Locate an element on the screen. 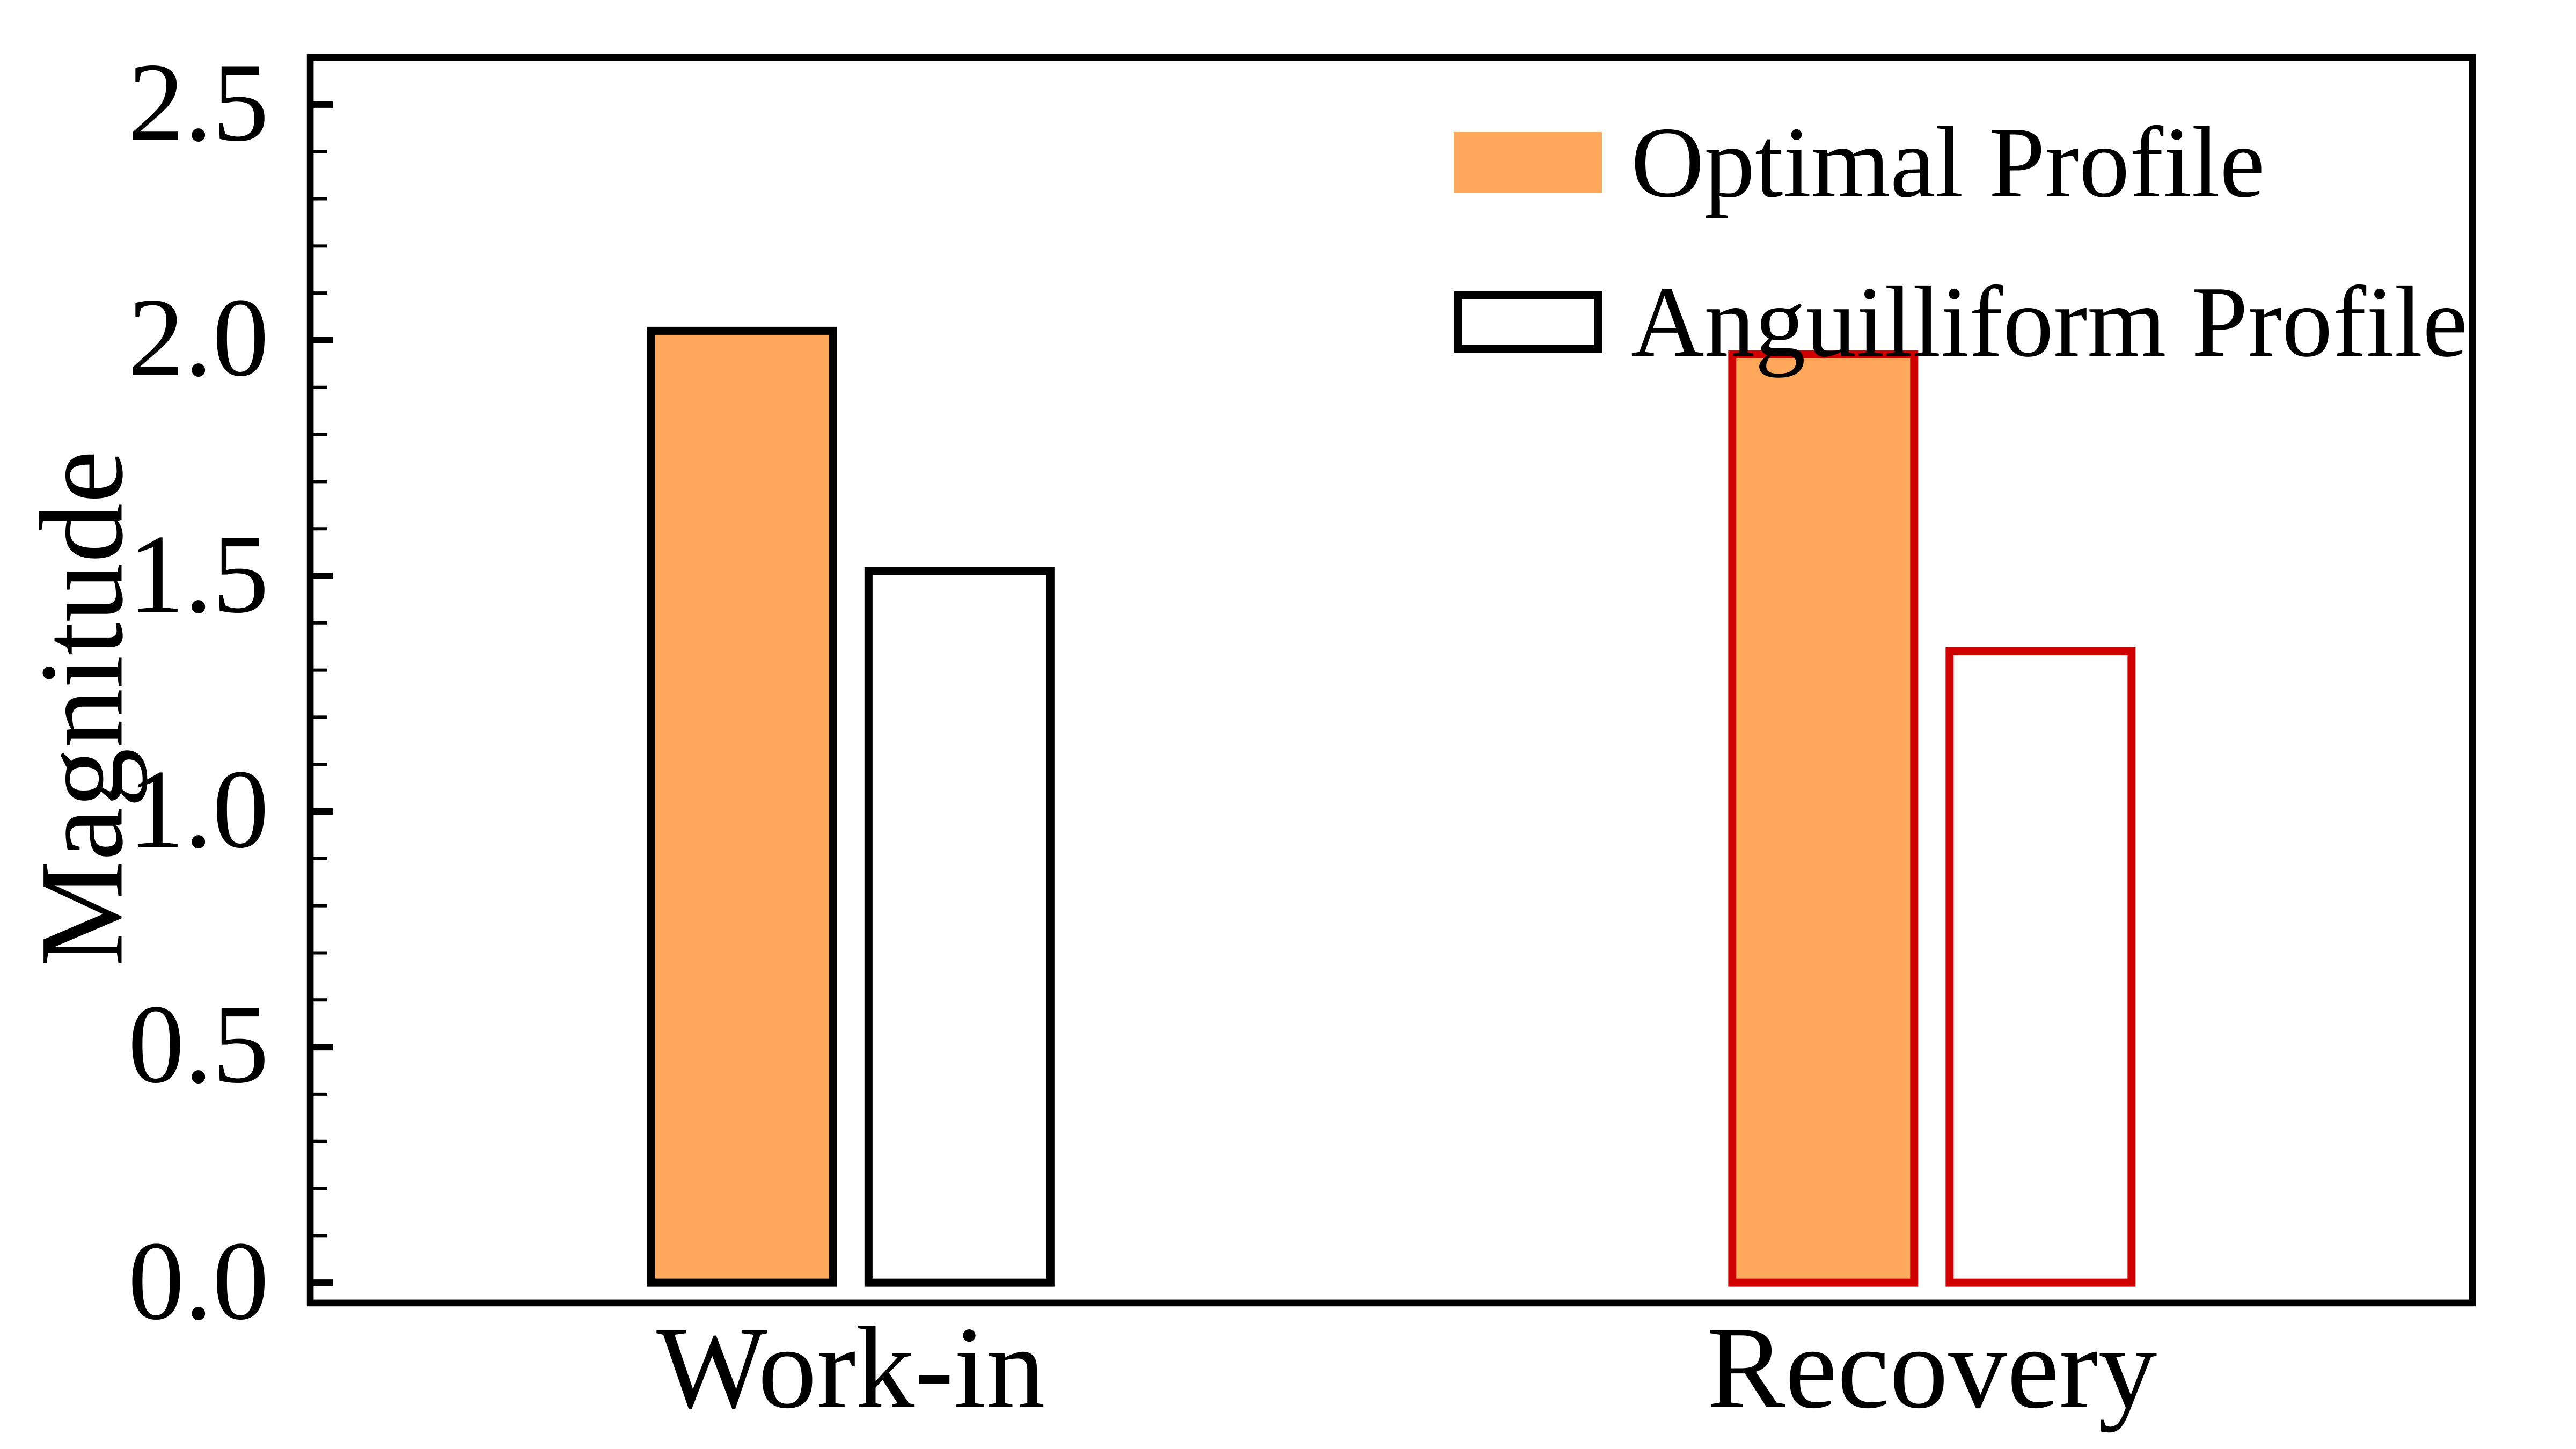  legend-swatch-anguilliform-profile is located at coordinates (1528, 322).